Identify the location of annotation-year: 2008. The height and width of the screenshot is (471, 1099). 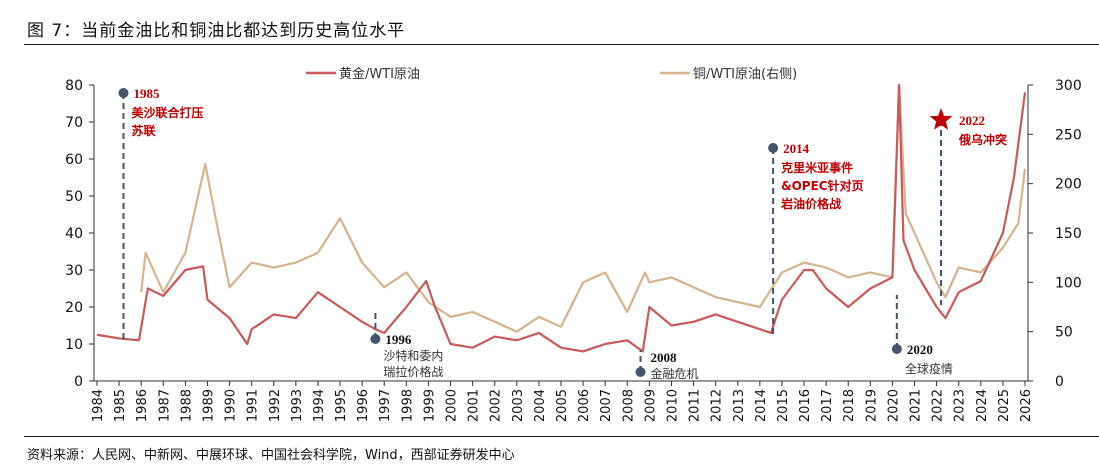
(664, 357).